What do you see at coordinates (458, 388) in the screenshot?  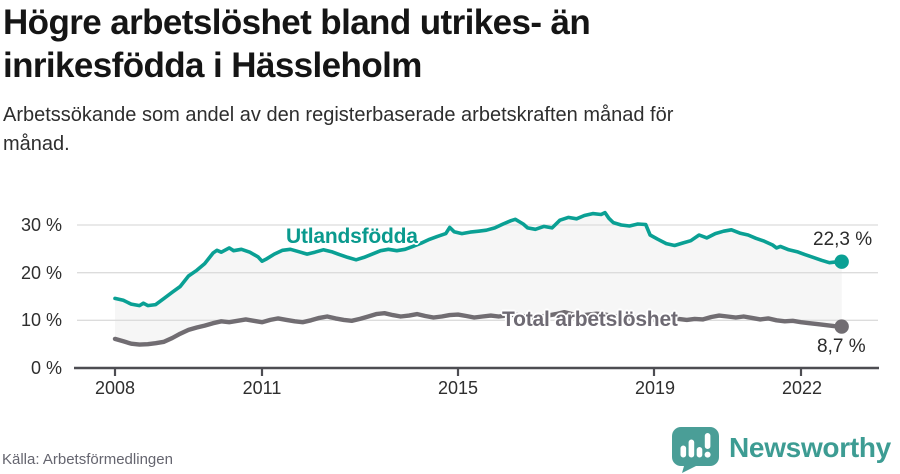 I see `x-tick-label-2015: 2015` at bounding box center [458, 388].